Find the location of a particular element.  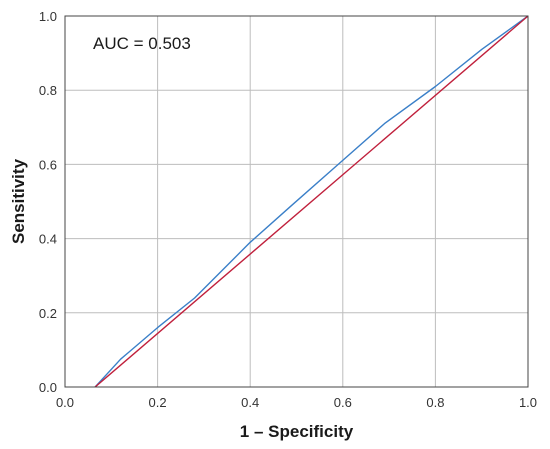

x-tick-label: 0.0 is located at coordinates (65, 402).